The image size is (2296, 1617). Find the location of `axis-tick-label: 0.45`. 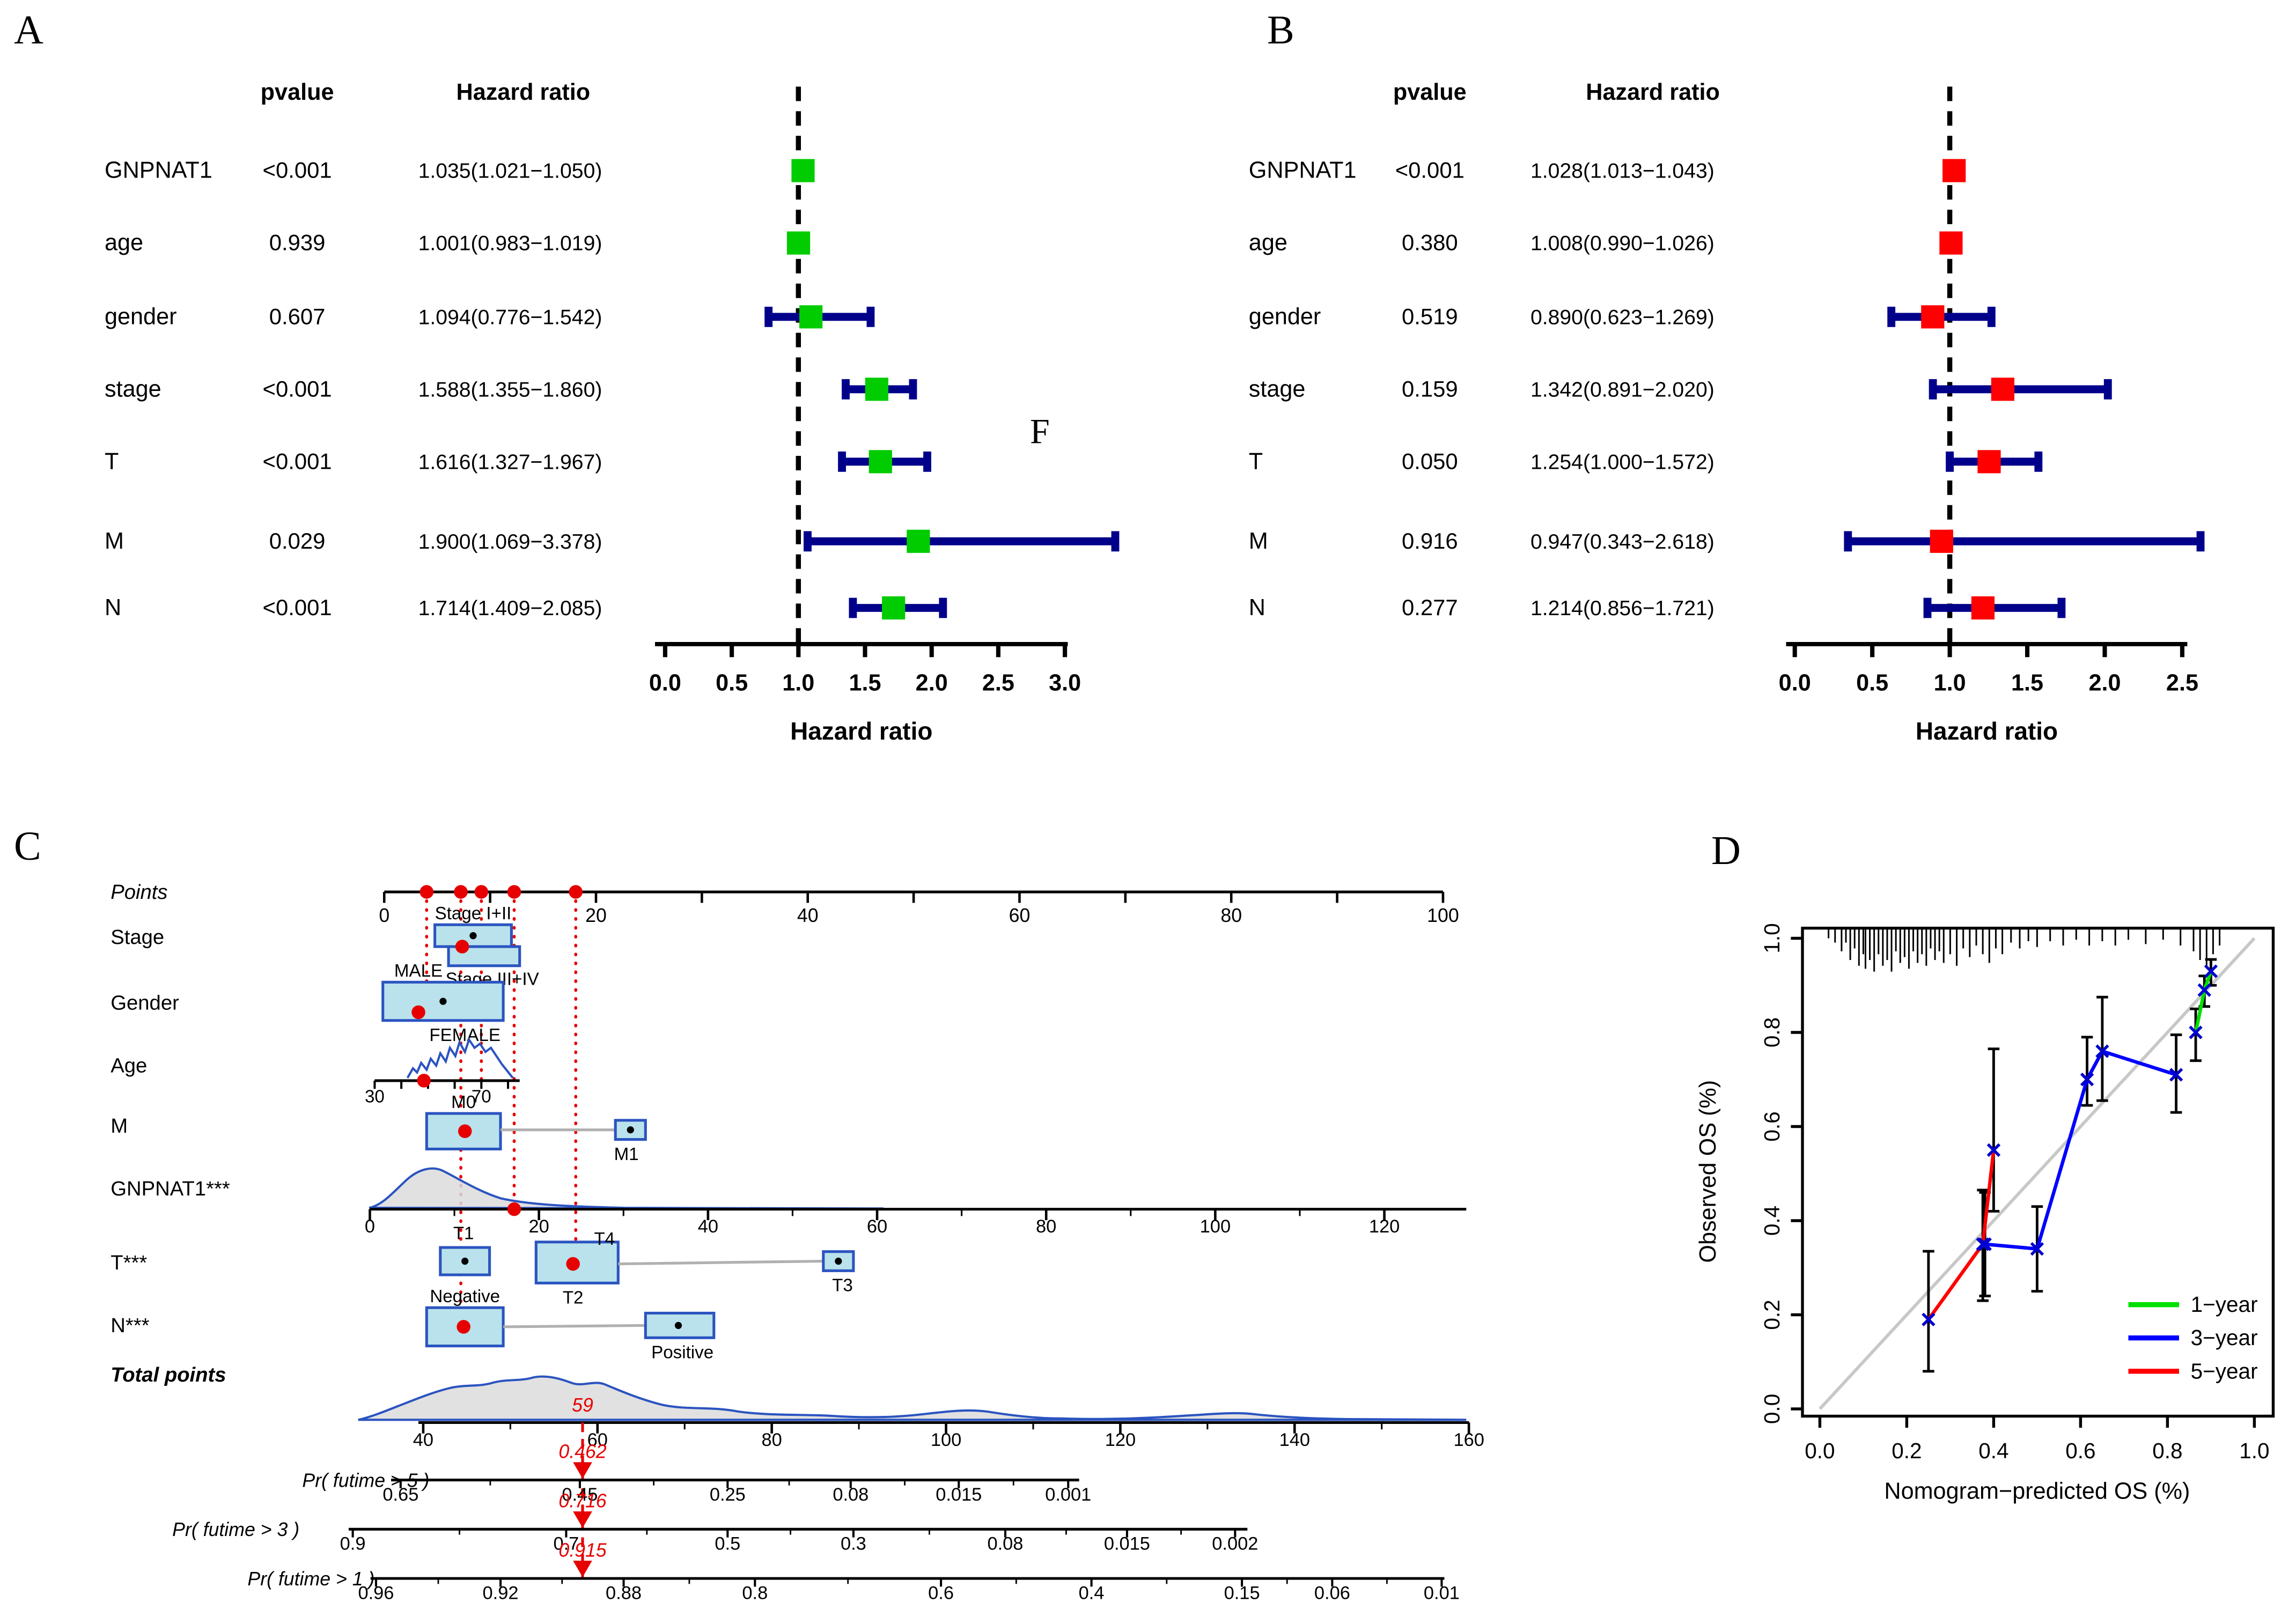

axis-tick-label: 0.45 is located at coordinates (580, 1495).